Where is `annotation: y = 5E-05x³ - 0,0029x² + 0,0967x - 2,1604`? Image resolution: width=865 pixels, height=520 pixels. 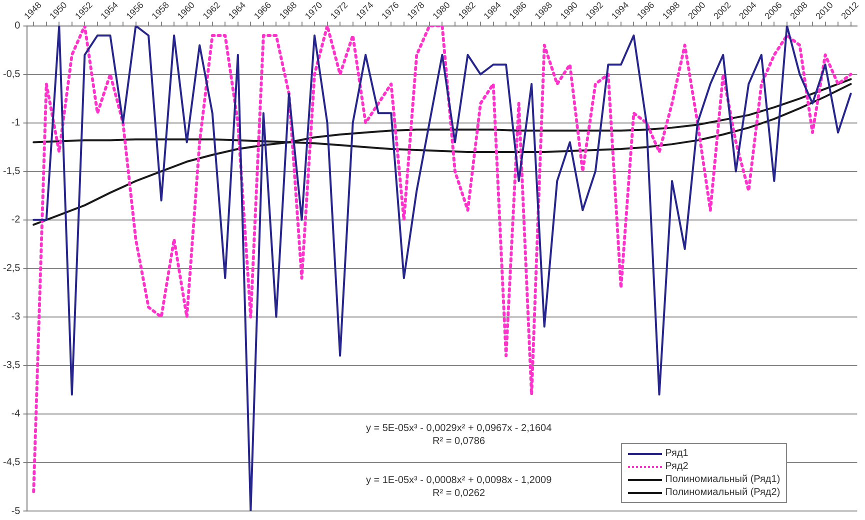 annotation: y = 5E-05x³ - 0,0029x² + 0,0967x - 2,1604 is located at coordinates (459, 428).